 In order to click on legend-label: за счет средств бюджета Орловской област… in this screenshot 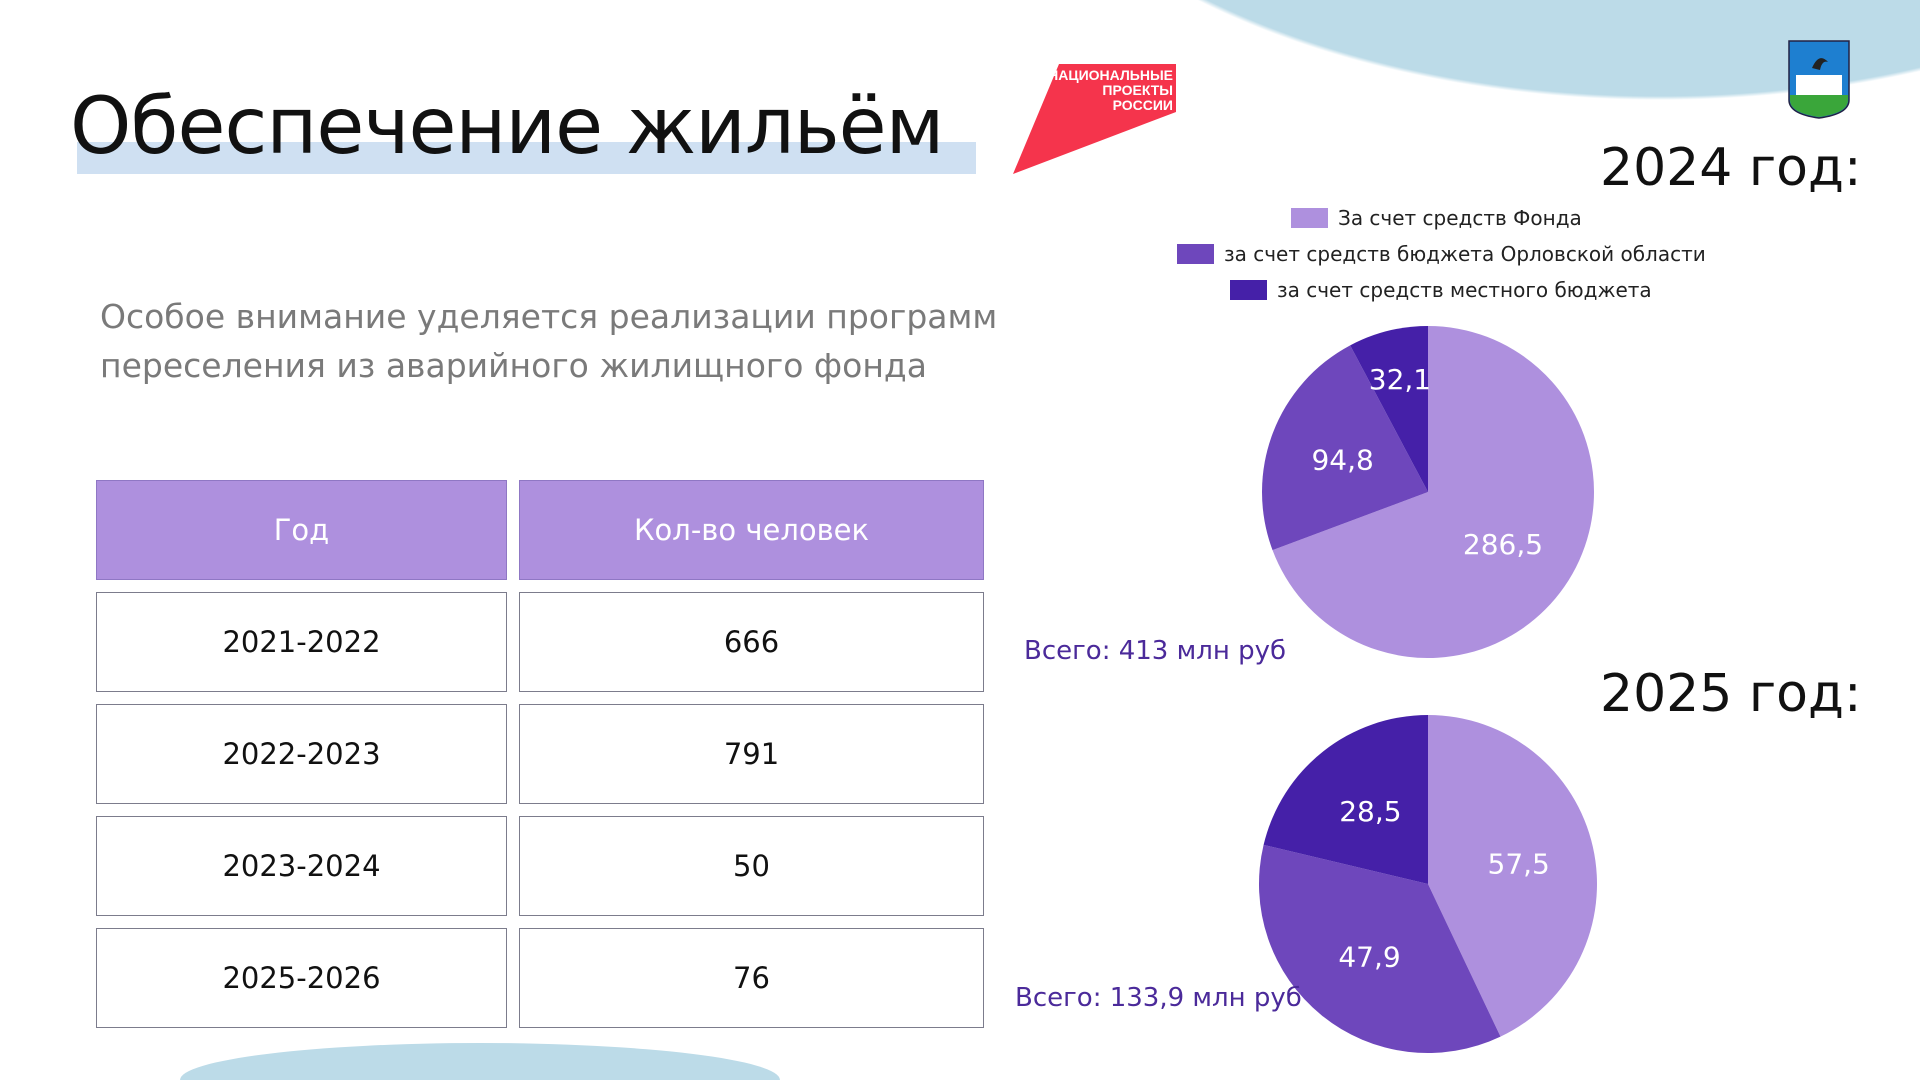, I will do `click(1465, 254)`.